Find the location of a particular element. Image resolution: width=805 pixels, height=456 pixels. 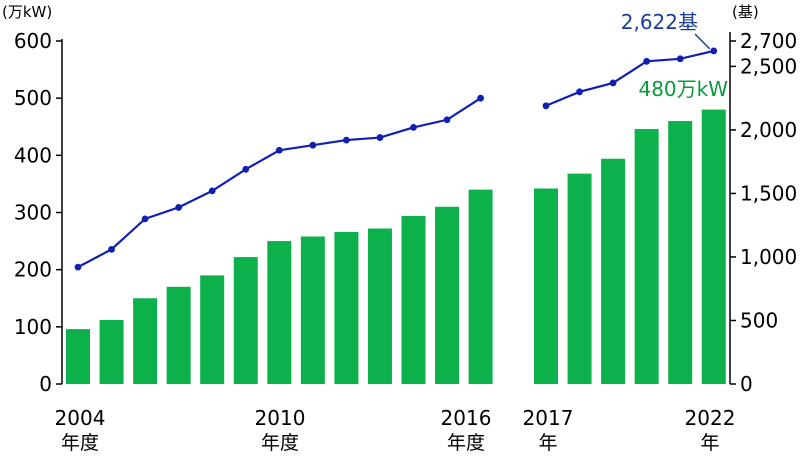

right-tick-label: 500 is located at coordinates (759, 320).